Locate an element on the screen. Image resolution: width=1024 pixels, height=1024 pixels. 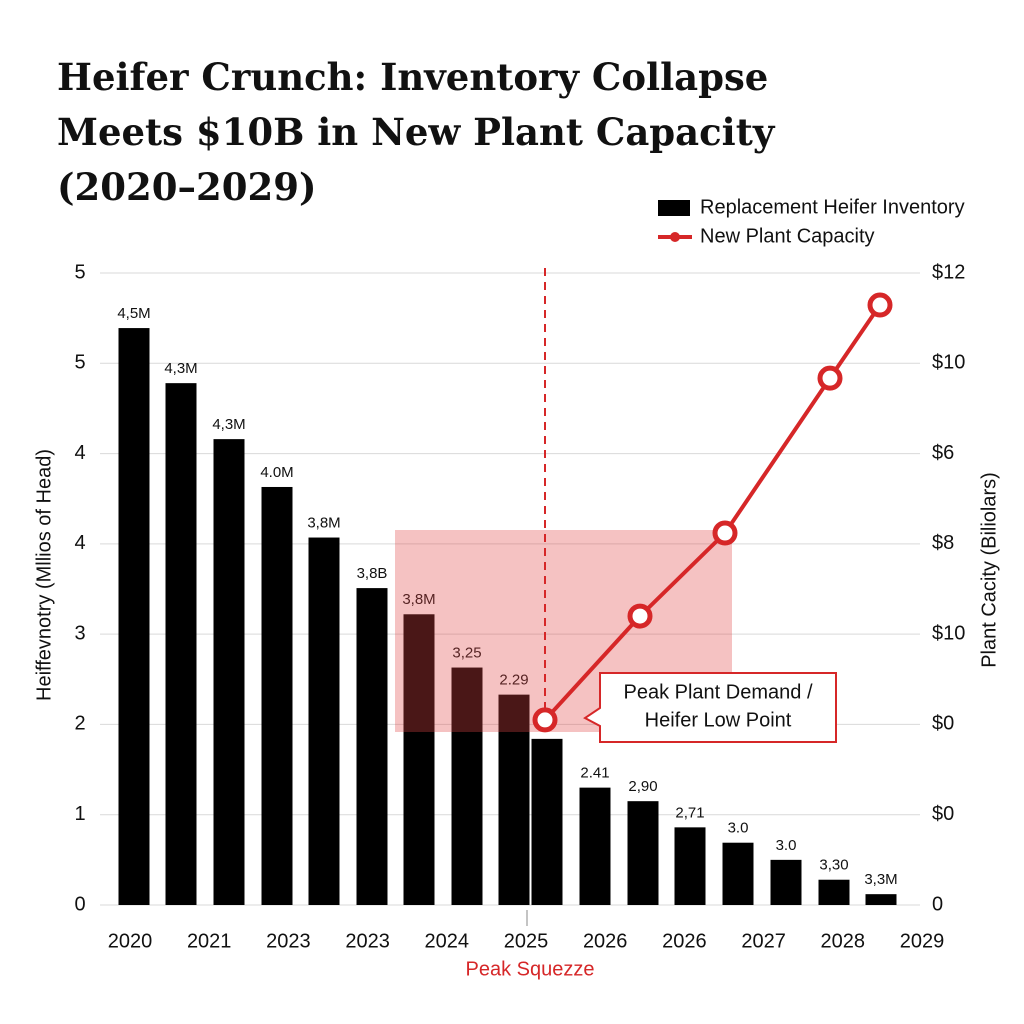
x-annotation: Peak Squezze is located at coordinates (530, 969).